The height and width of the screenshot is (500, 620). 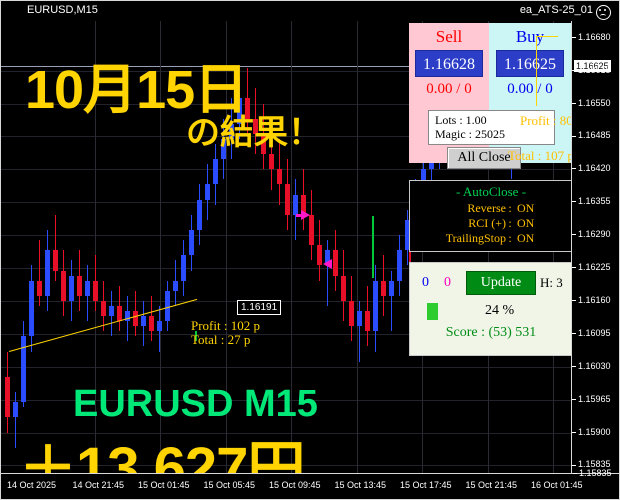 I want to click on counter-magenta: 0, so click(x=447, y=282).